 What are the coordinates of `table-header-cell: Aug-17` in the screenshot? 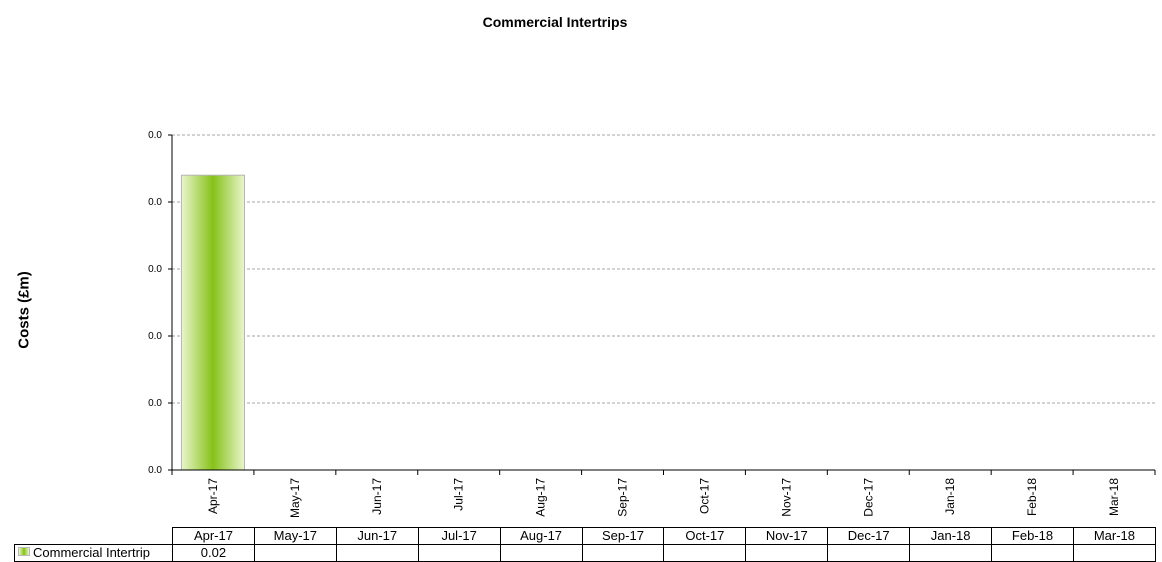 It's located at (541, 536).